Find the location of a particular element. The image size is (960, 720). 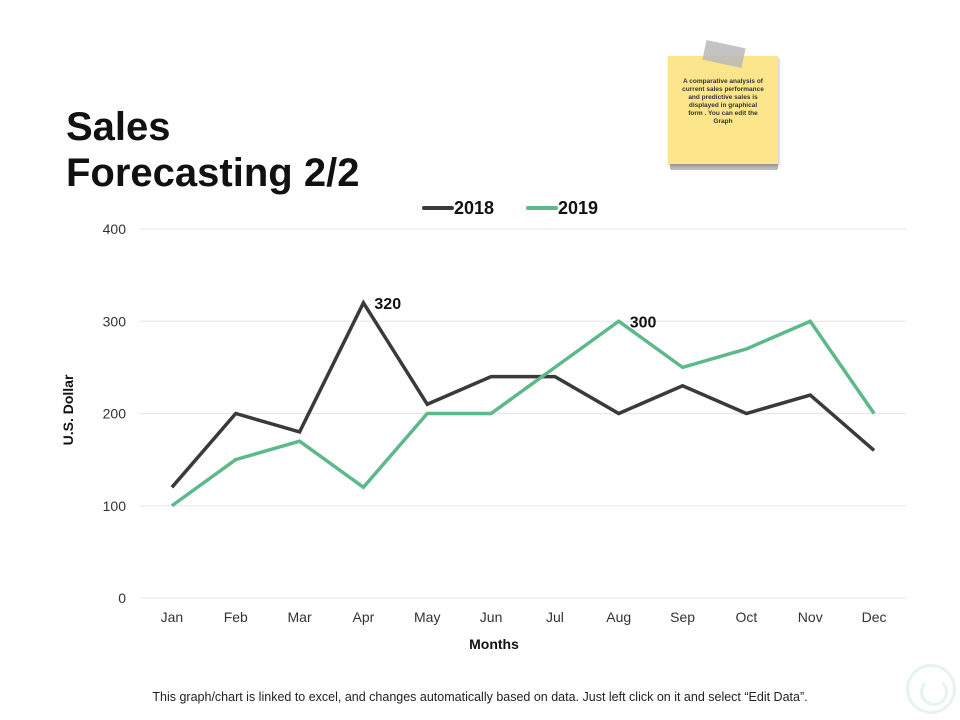

x-tick-label: Dec is located at coordinates (874, 617).